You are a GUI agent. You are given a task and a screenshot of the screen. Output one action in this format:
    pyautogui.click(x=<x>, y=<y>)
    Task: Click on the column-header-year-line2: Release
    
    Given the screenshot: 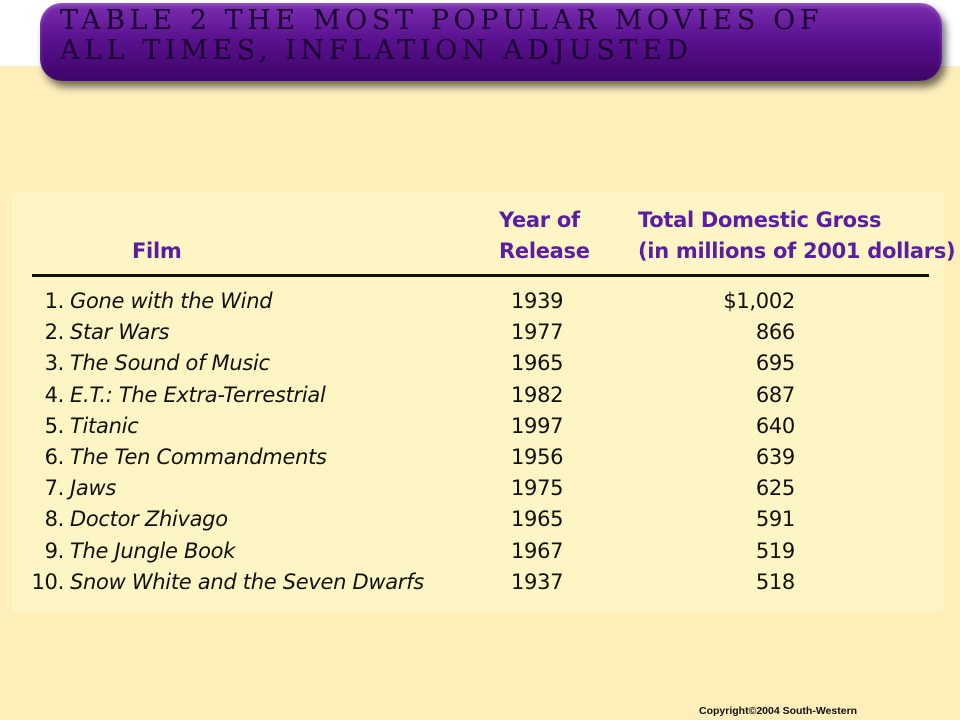 What is the action you would take?
    pyautogui.click(x=544, y=251)
    